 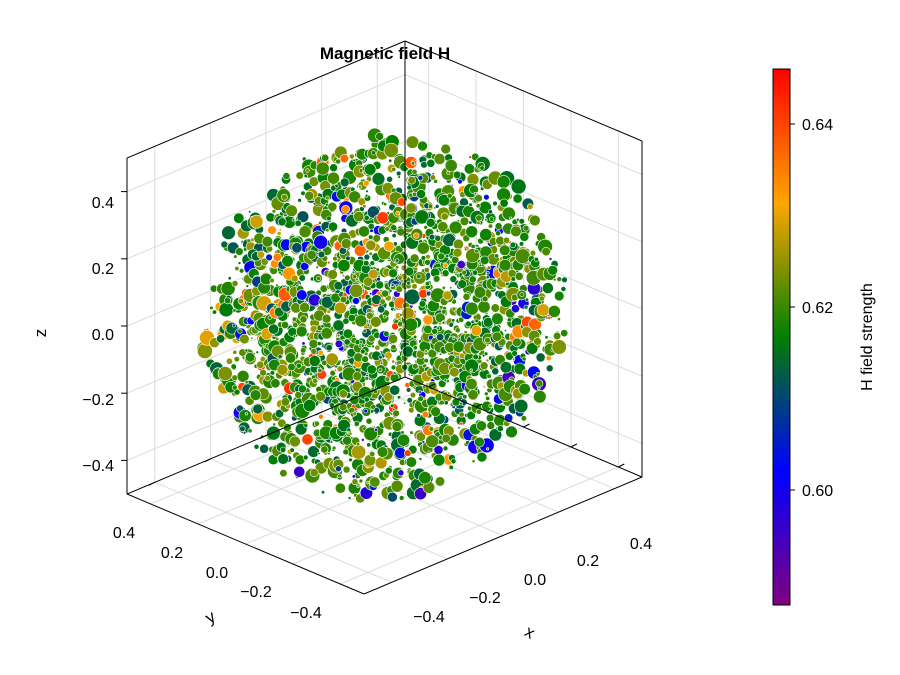 I want to click on colorbar-label: H field strength, so click(x=867, y=337).